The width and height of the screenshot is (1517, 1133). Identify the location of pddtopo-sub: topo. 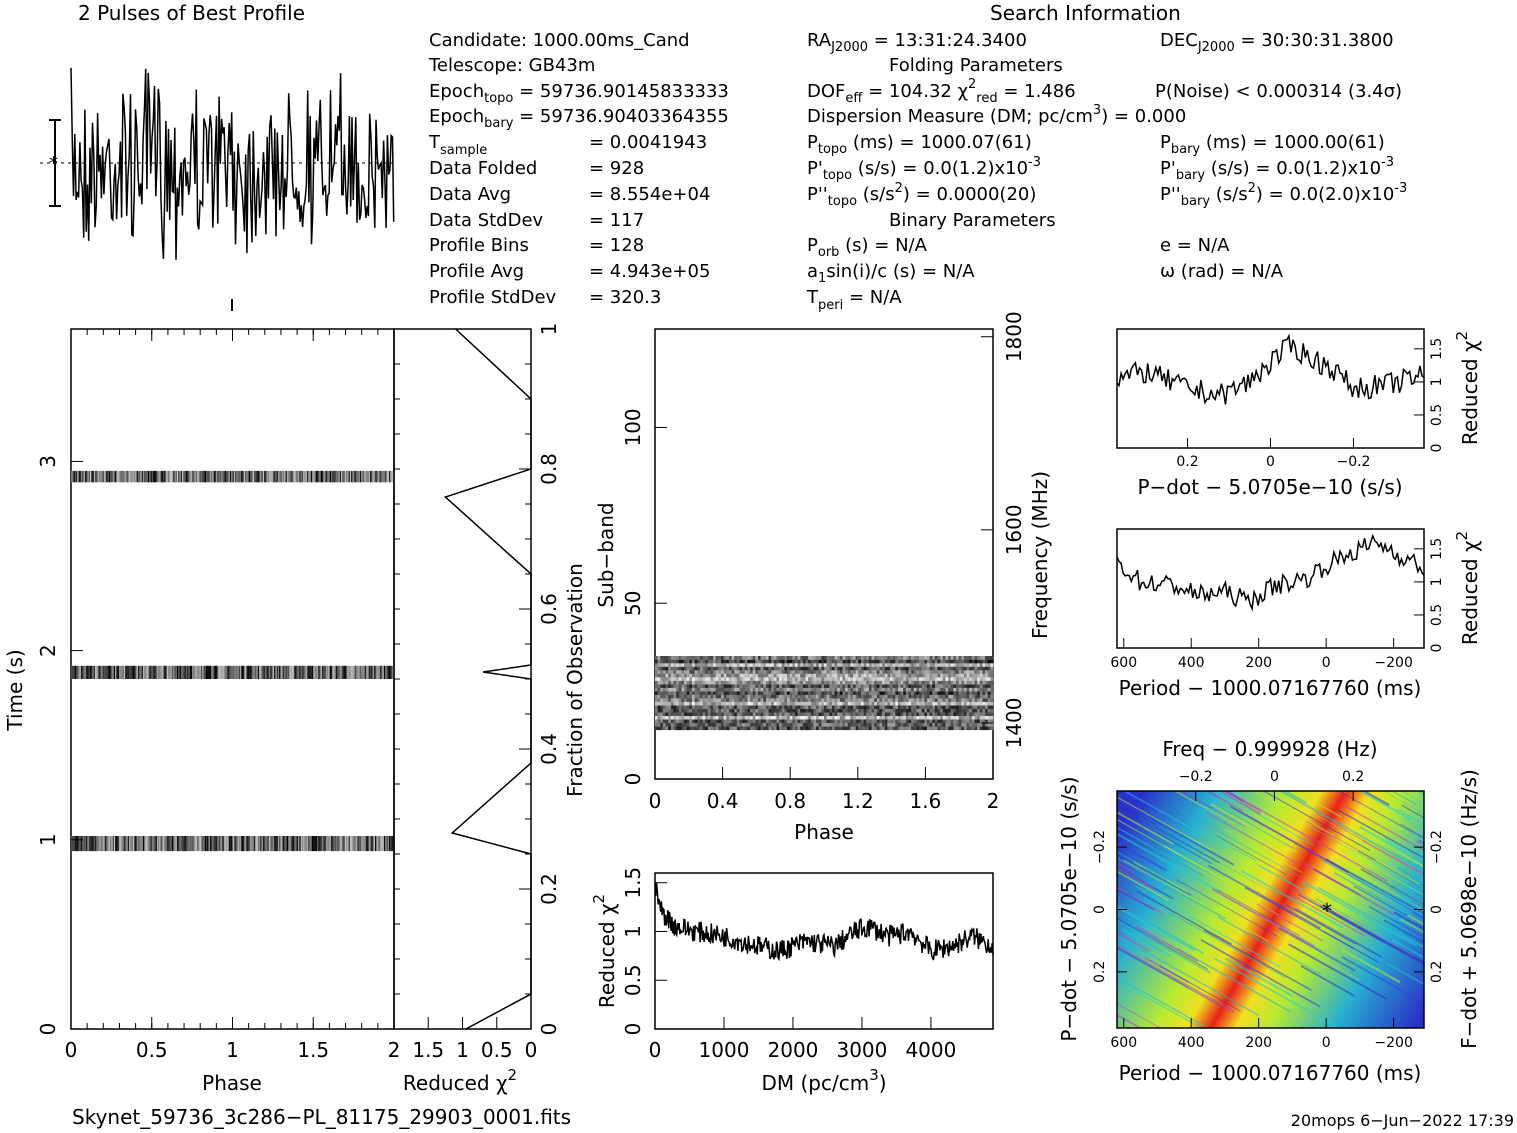
(842, 201).